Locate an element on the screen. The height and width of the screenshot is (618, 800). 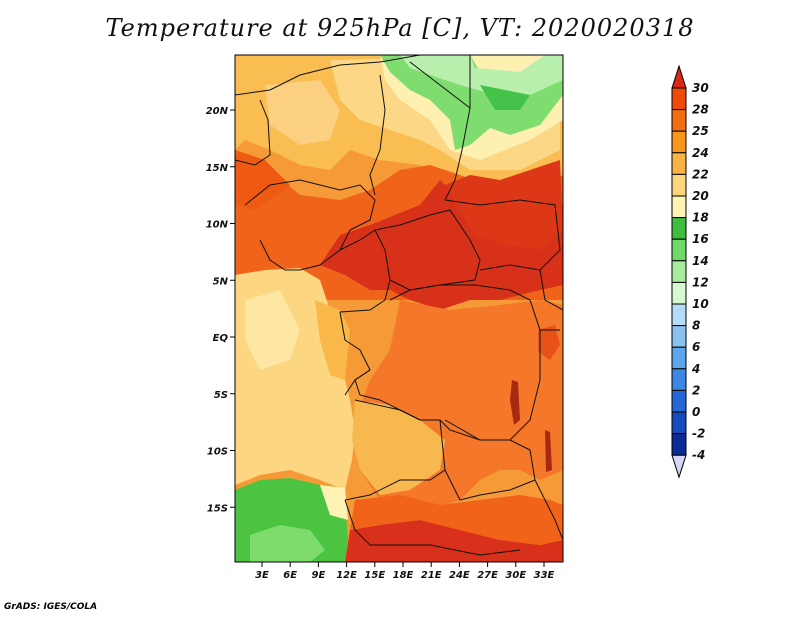
colorbar-label: 12 is located at coordinates (700, 282).